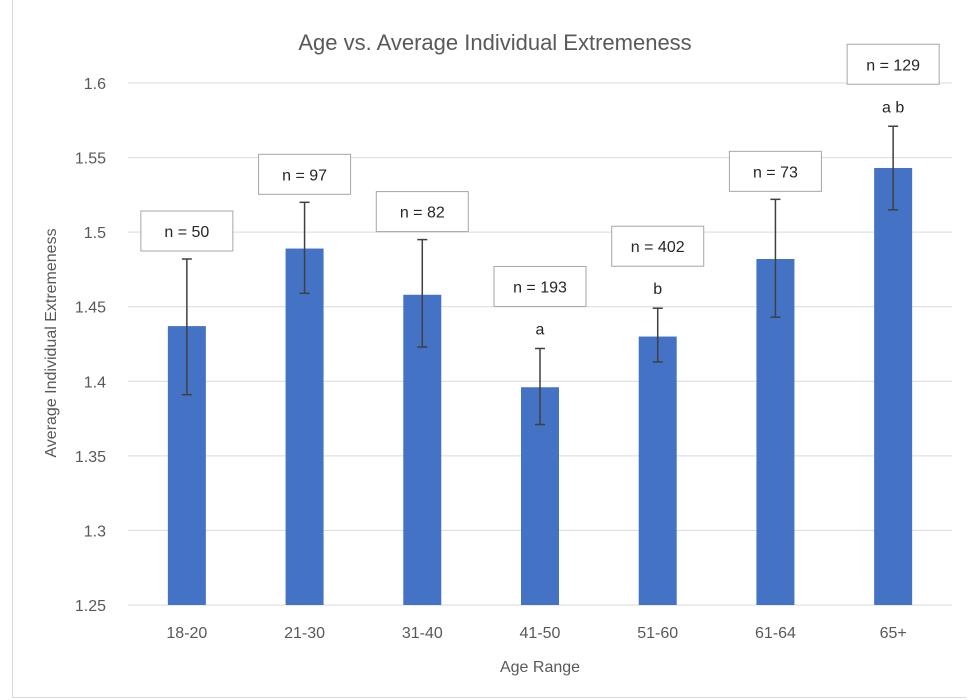 The width and height of the screenshot is (970, 700). What do you see at coordinates (893, 107) in the screenshot?
I see `significance-label: a b` at bounding box center [893, 107].